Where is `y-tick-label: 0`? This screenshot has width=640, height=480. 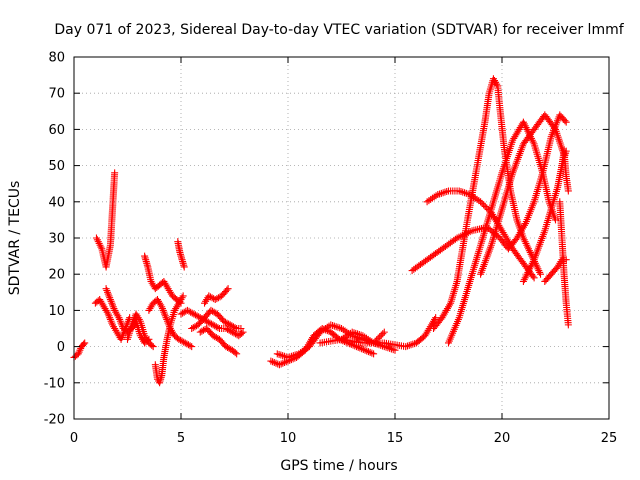
y-tick-label: 0 is located at coordinates (61, 347).